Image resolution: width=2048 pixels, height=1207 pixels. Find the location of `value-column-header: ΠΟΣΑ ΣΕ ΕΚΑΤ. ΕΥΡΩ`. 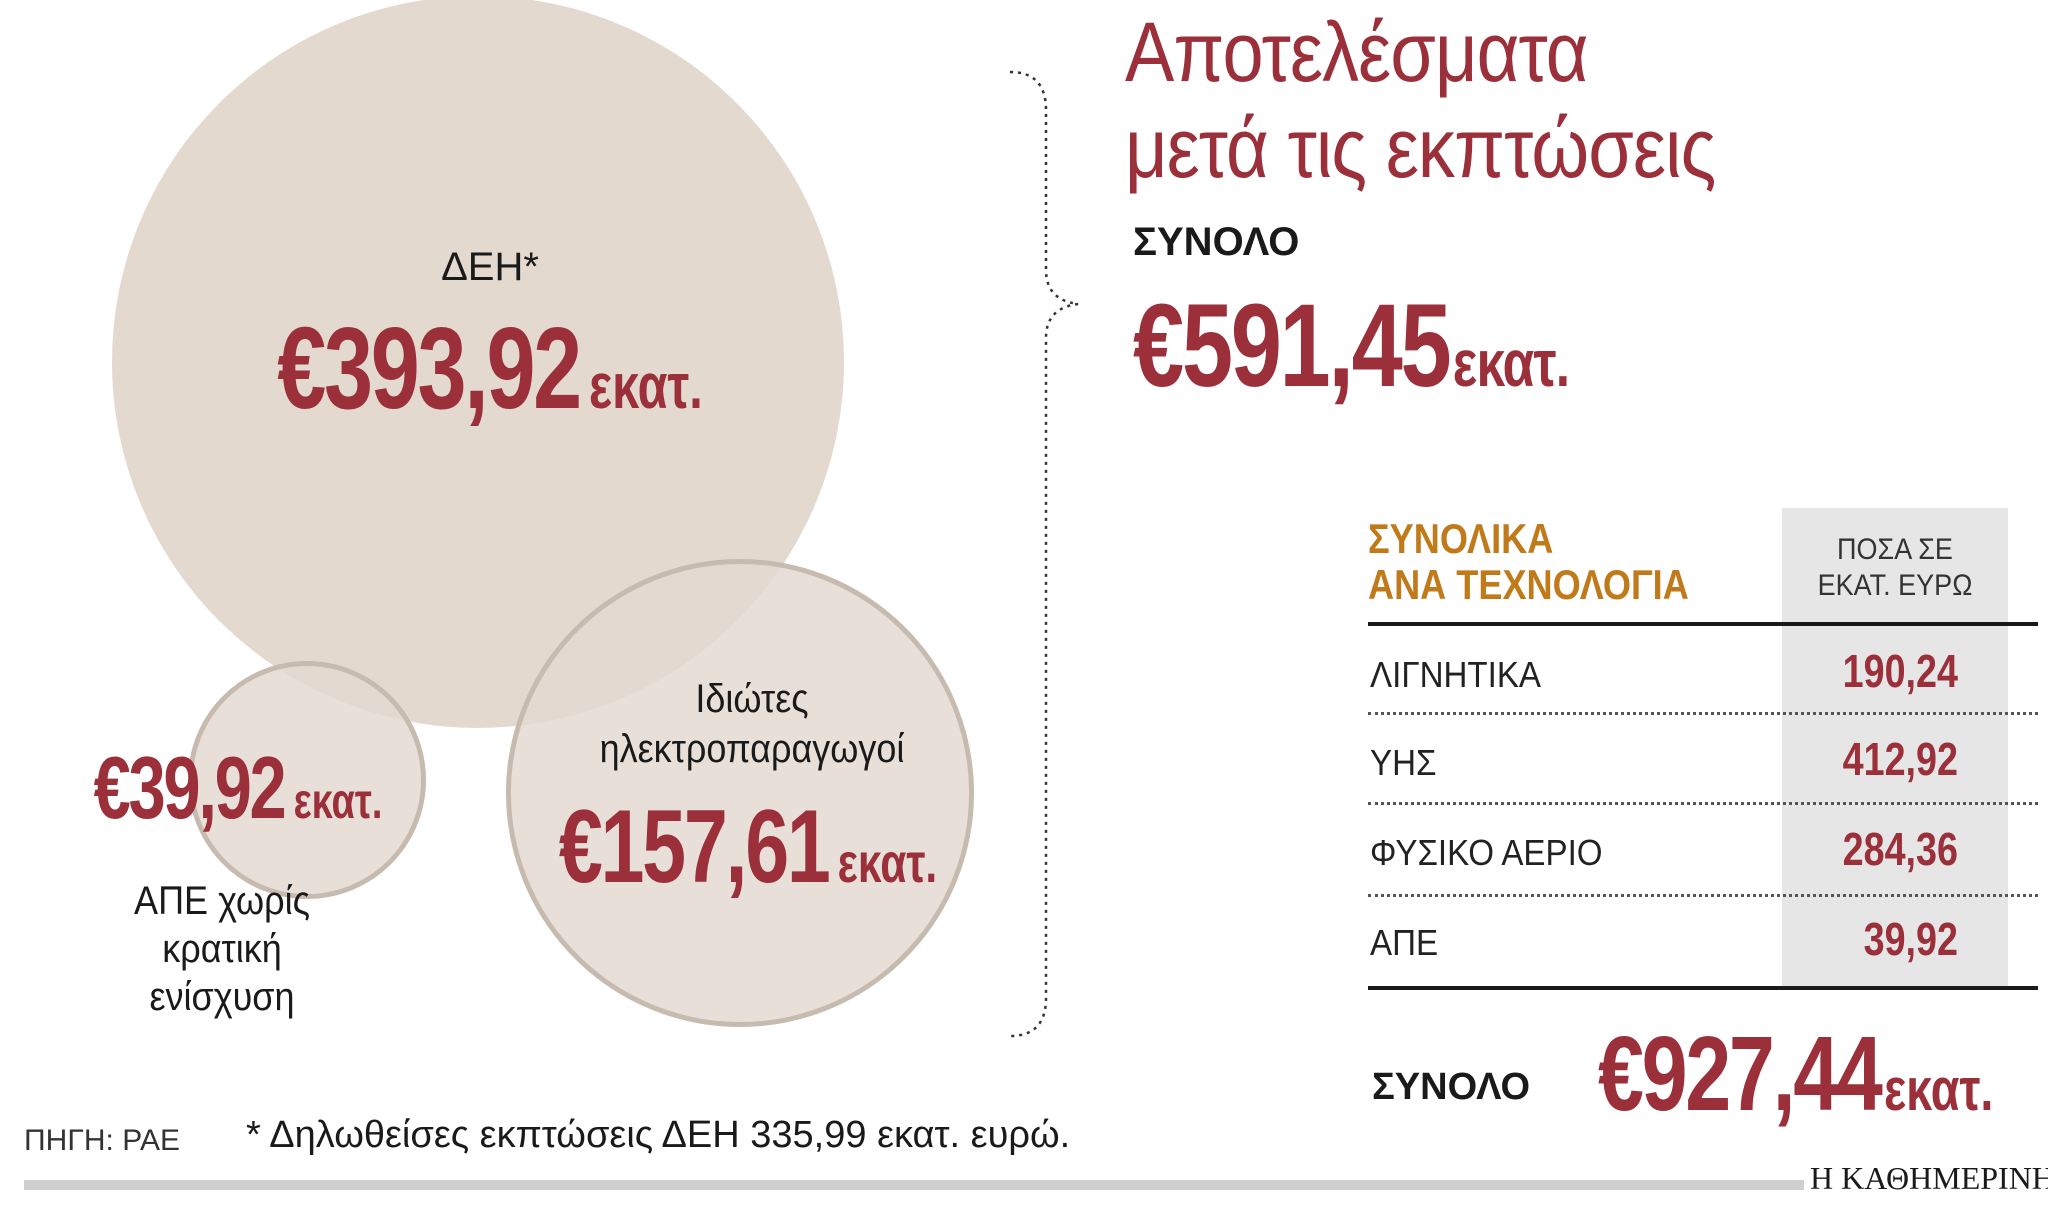

value-column-header: ΠΟΣΑ ΣΕ ΕΚΑΤ. ΕΥΡΩ is located at coordinates (1894, 568).